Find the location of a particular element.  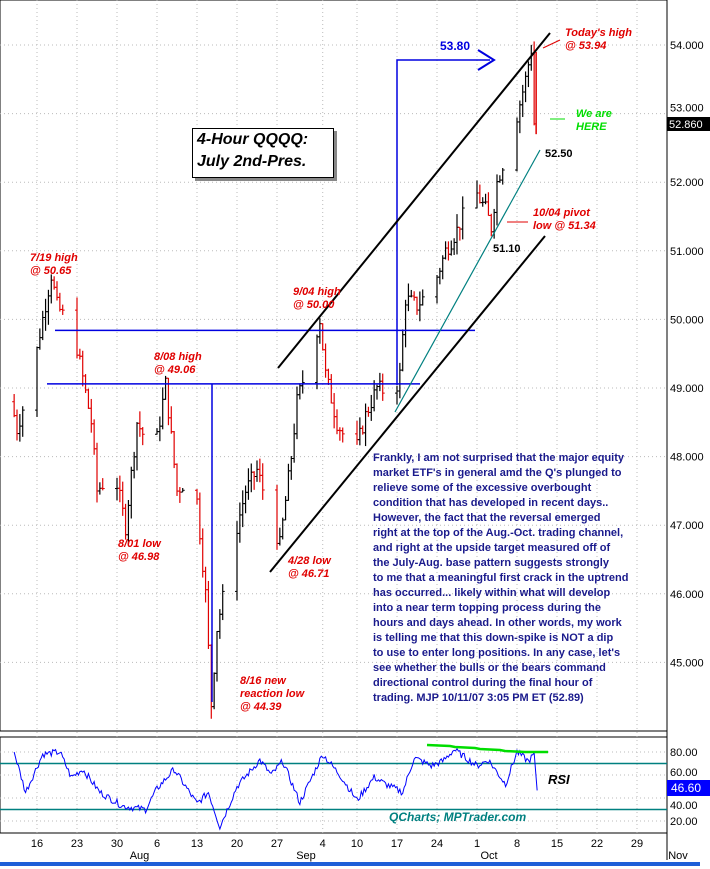

last-price-label: 52.860 is located at coordinates (686, 125).